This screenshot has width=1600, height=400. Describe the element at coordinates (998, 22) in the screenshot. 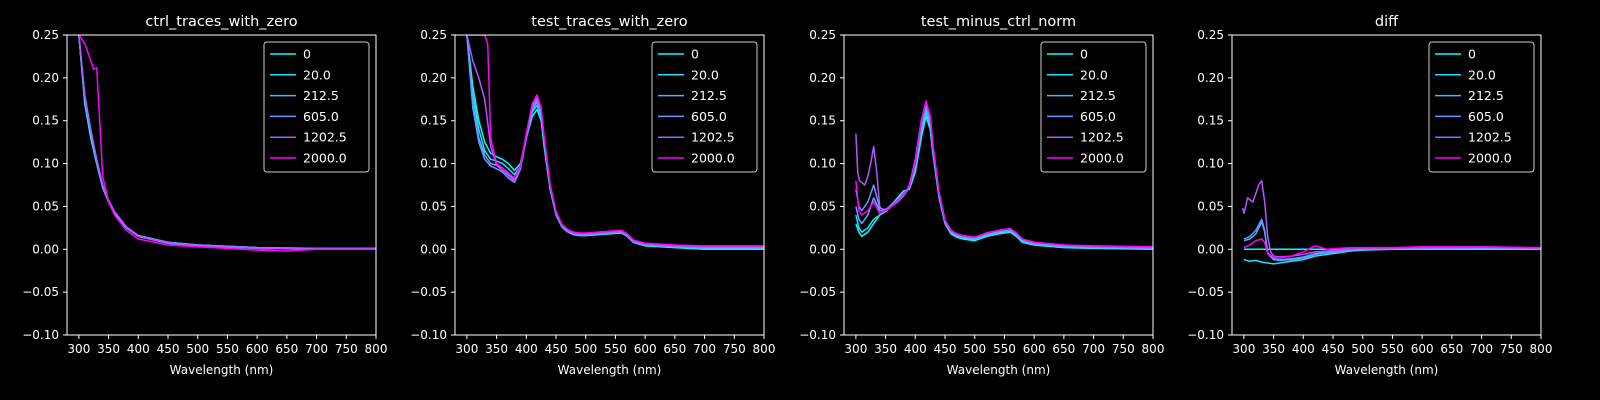

I see `chart-title: test_minus_ctrl_norm` at that location.